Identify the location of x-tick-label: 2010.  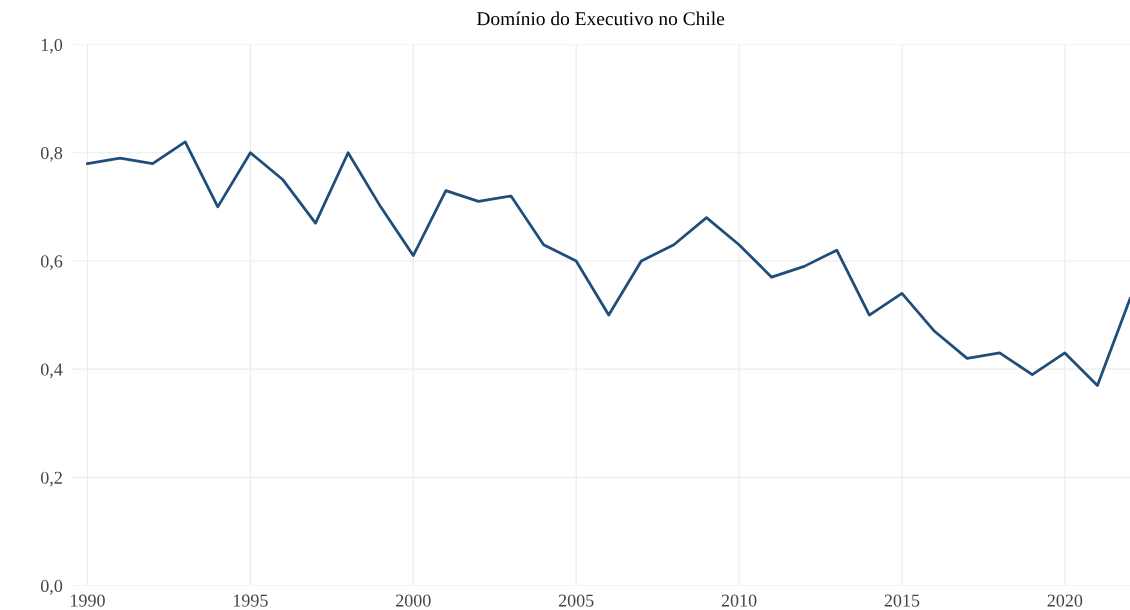
(739, 600).